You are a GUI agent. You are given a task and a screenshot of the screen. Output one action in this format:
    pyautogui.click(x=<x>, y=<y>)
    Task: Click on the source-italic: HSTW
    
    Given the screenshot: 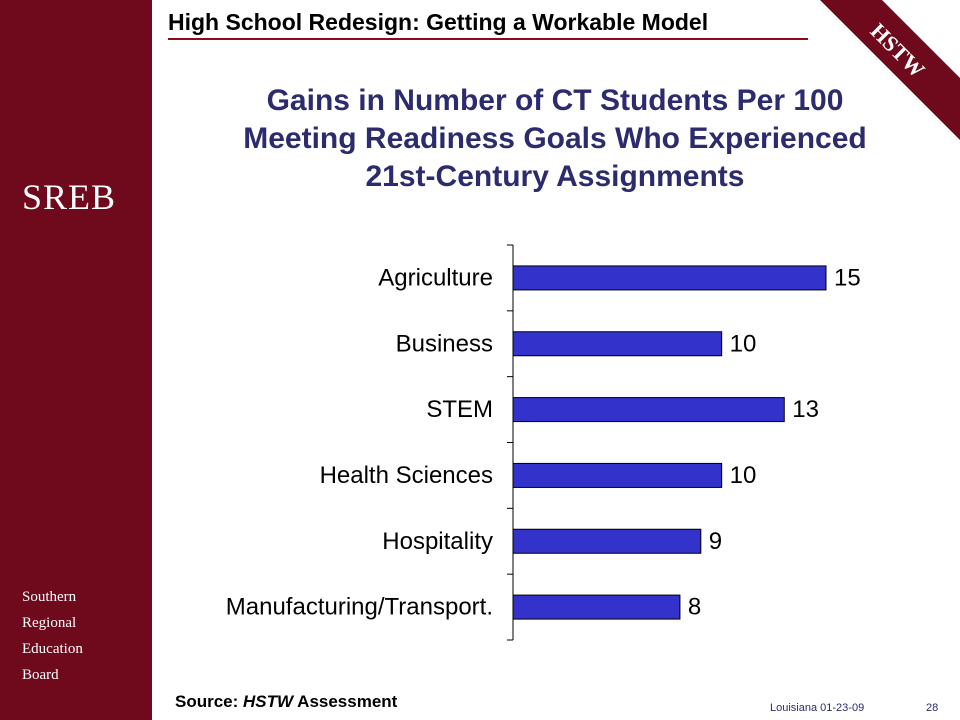 What is the action you would take?
    pyautogui.click(x=268, y=701)
    